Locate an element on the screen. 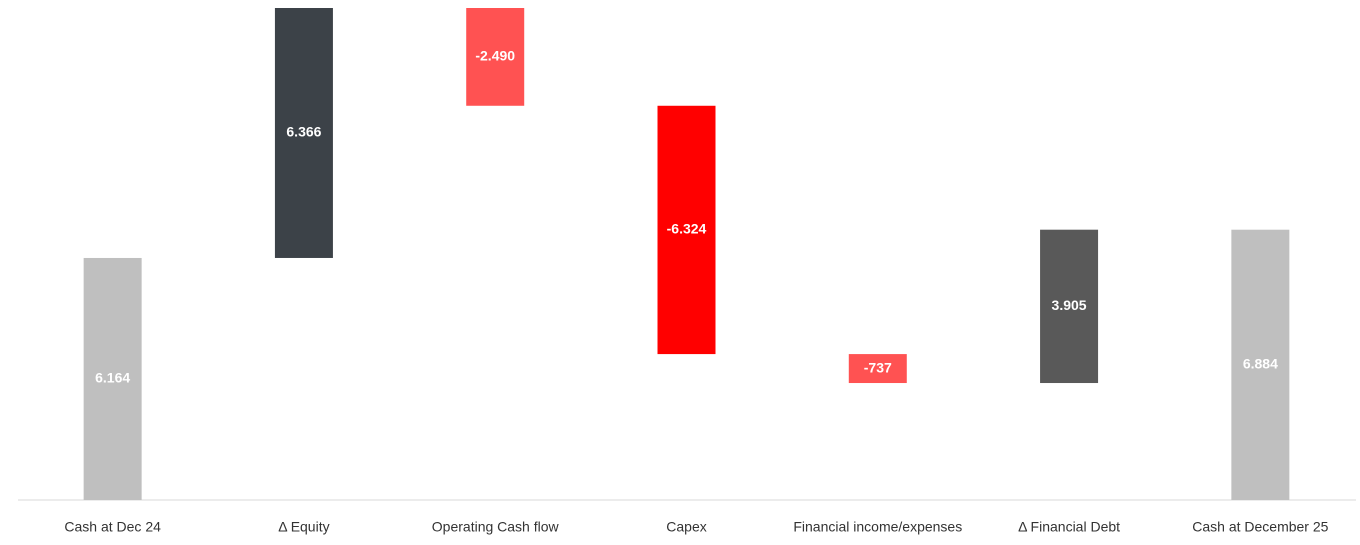 This screenshot has height=545, width=1360. value-label: 6.164 is located at coordinates (112, 378).